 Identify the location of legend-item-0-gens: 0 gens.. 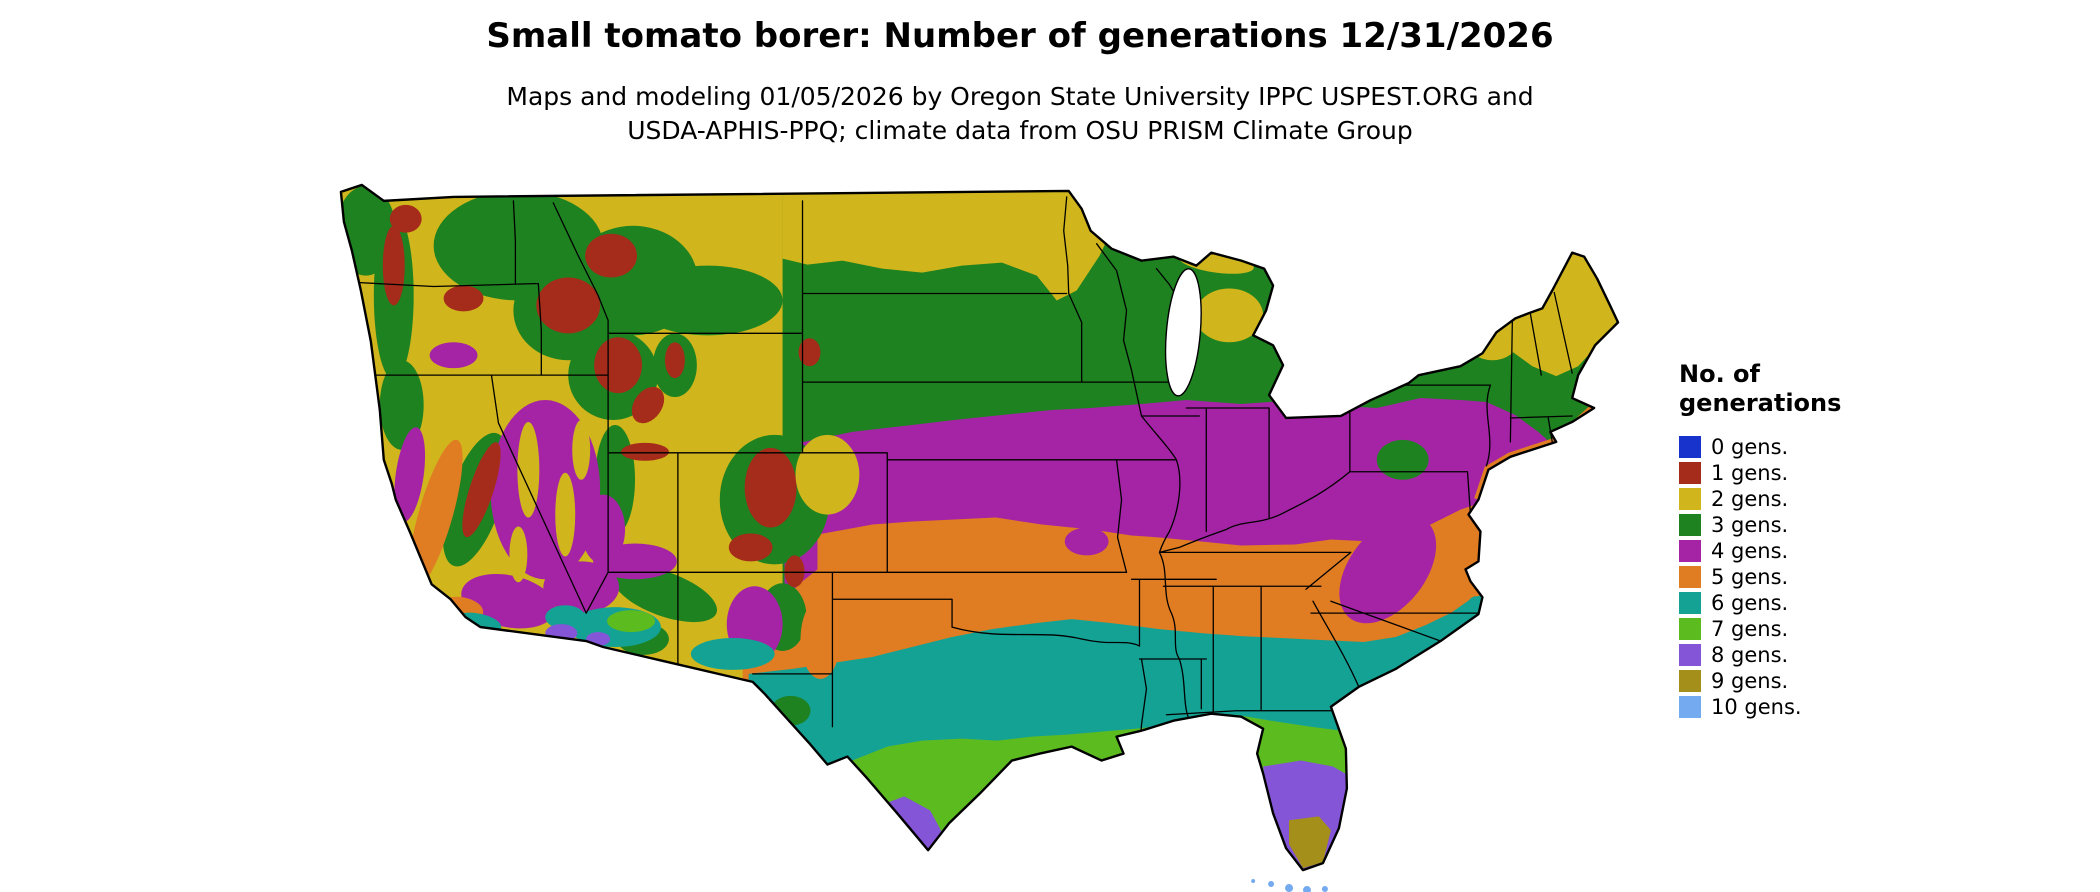
(1760, 447).